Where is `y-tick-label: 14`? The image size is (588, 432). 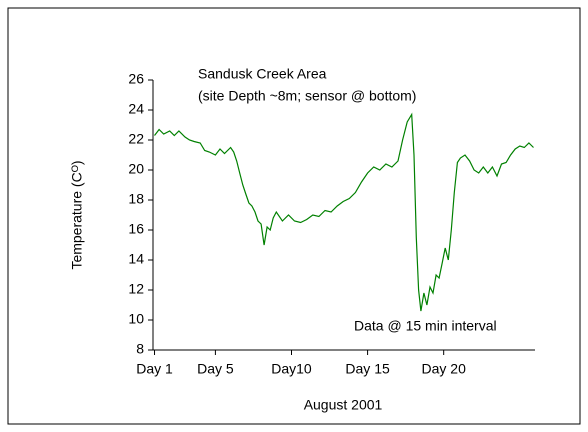 y-tick-label: 14 is located at coordinates (136, 259).